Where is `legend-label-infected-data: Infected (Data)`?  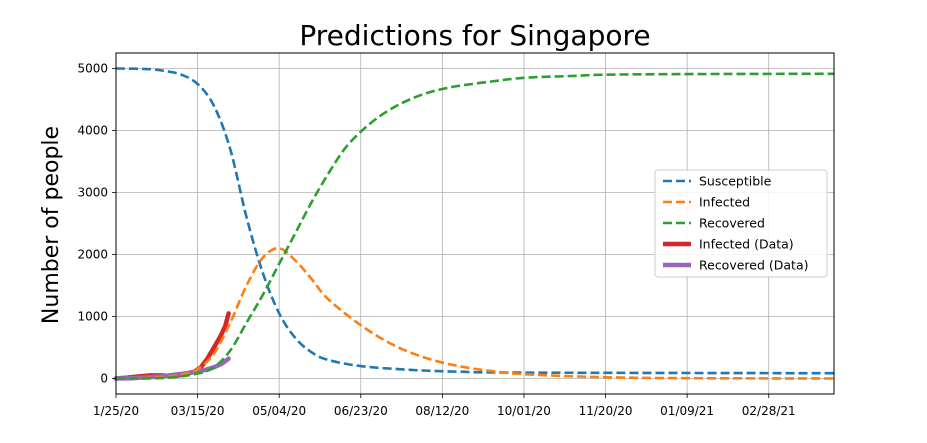
legend-label-infected-data: Infected (Data) is located at coordinates (746, 244).